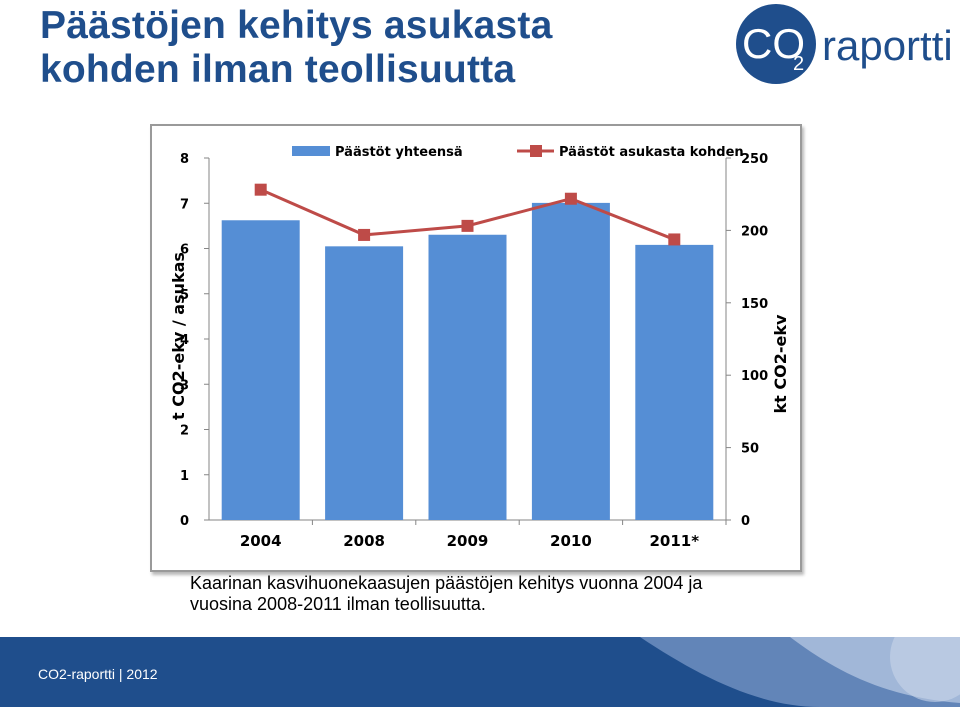 The width and height of the screenshot is (960, 707). Describe the element at coordinates (887, 45) in the screenshot. I see `logo-word-text: raportti` at that location.